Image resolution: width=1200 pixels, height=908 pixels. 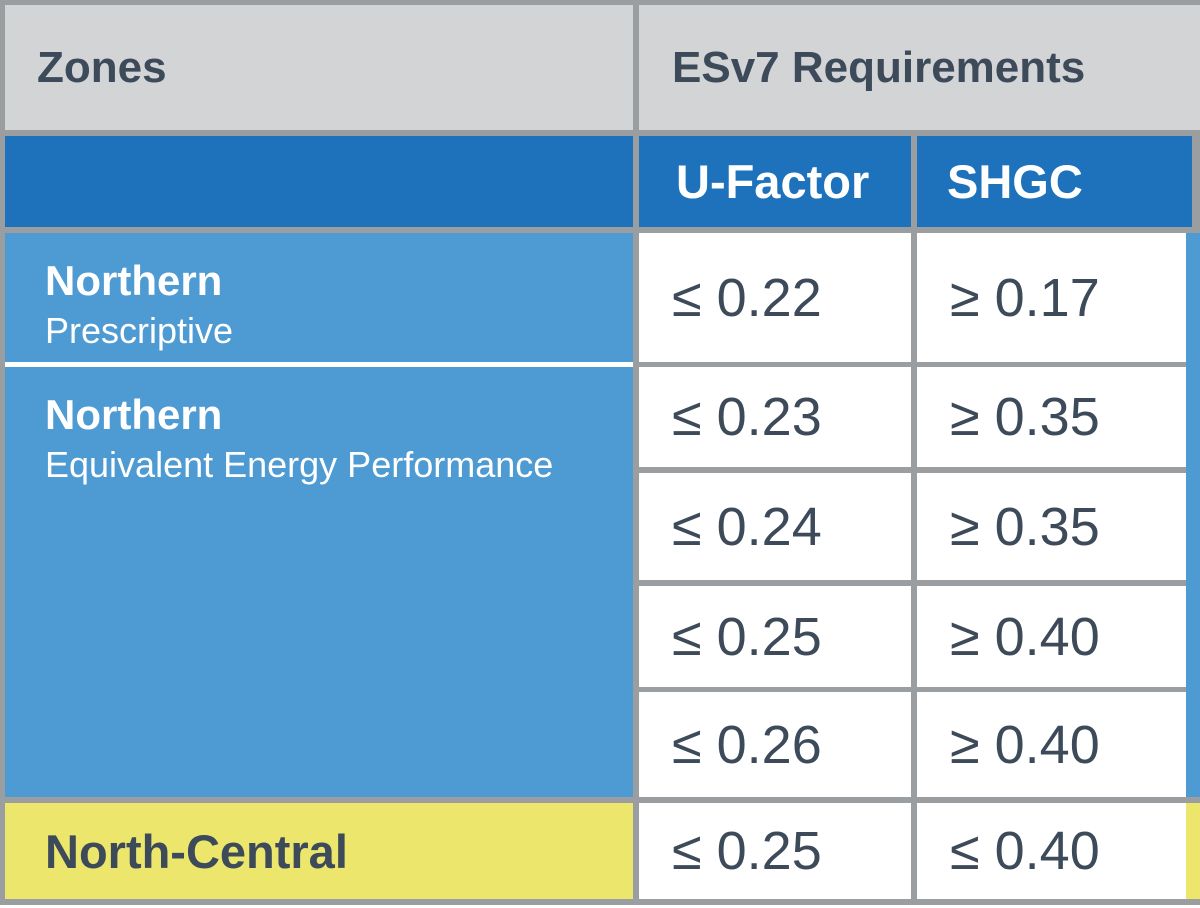 What do you see at coordinates (1015, 181) in the screenshot?
I see `shgc-header-label: SHGC` at bounding box center [1015, 181].